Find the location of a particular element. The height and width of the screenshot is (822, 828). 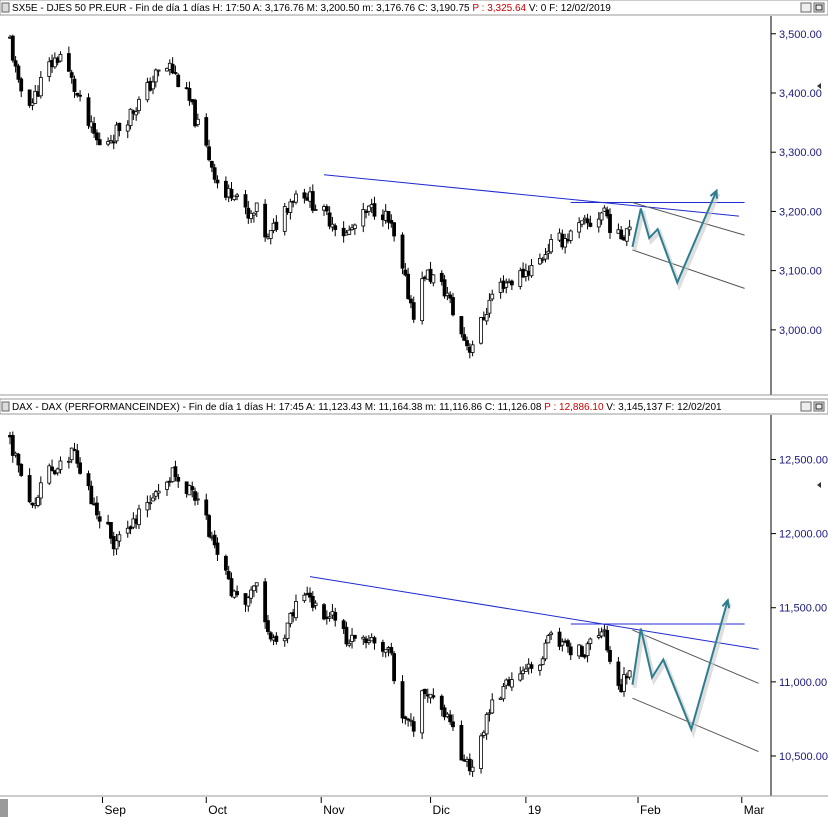

x-axis-left-block is located at coordinates (4, 808).